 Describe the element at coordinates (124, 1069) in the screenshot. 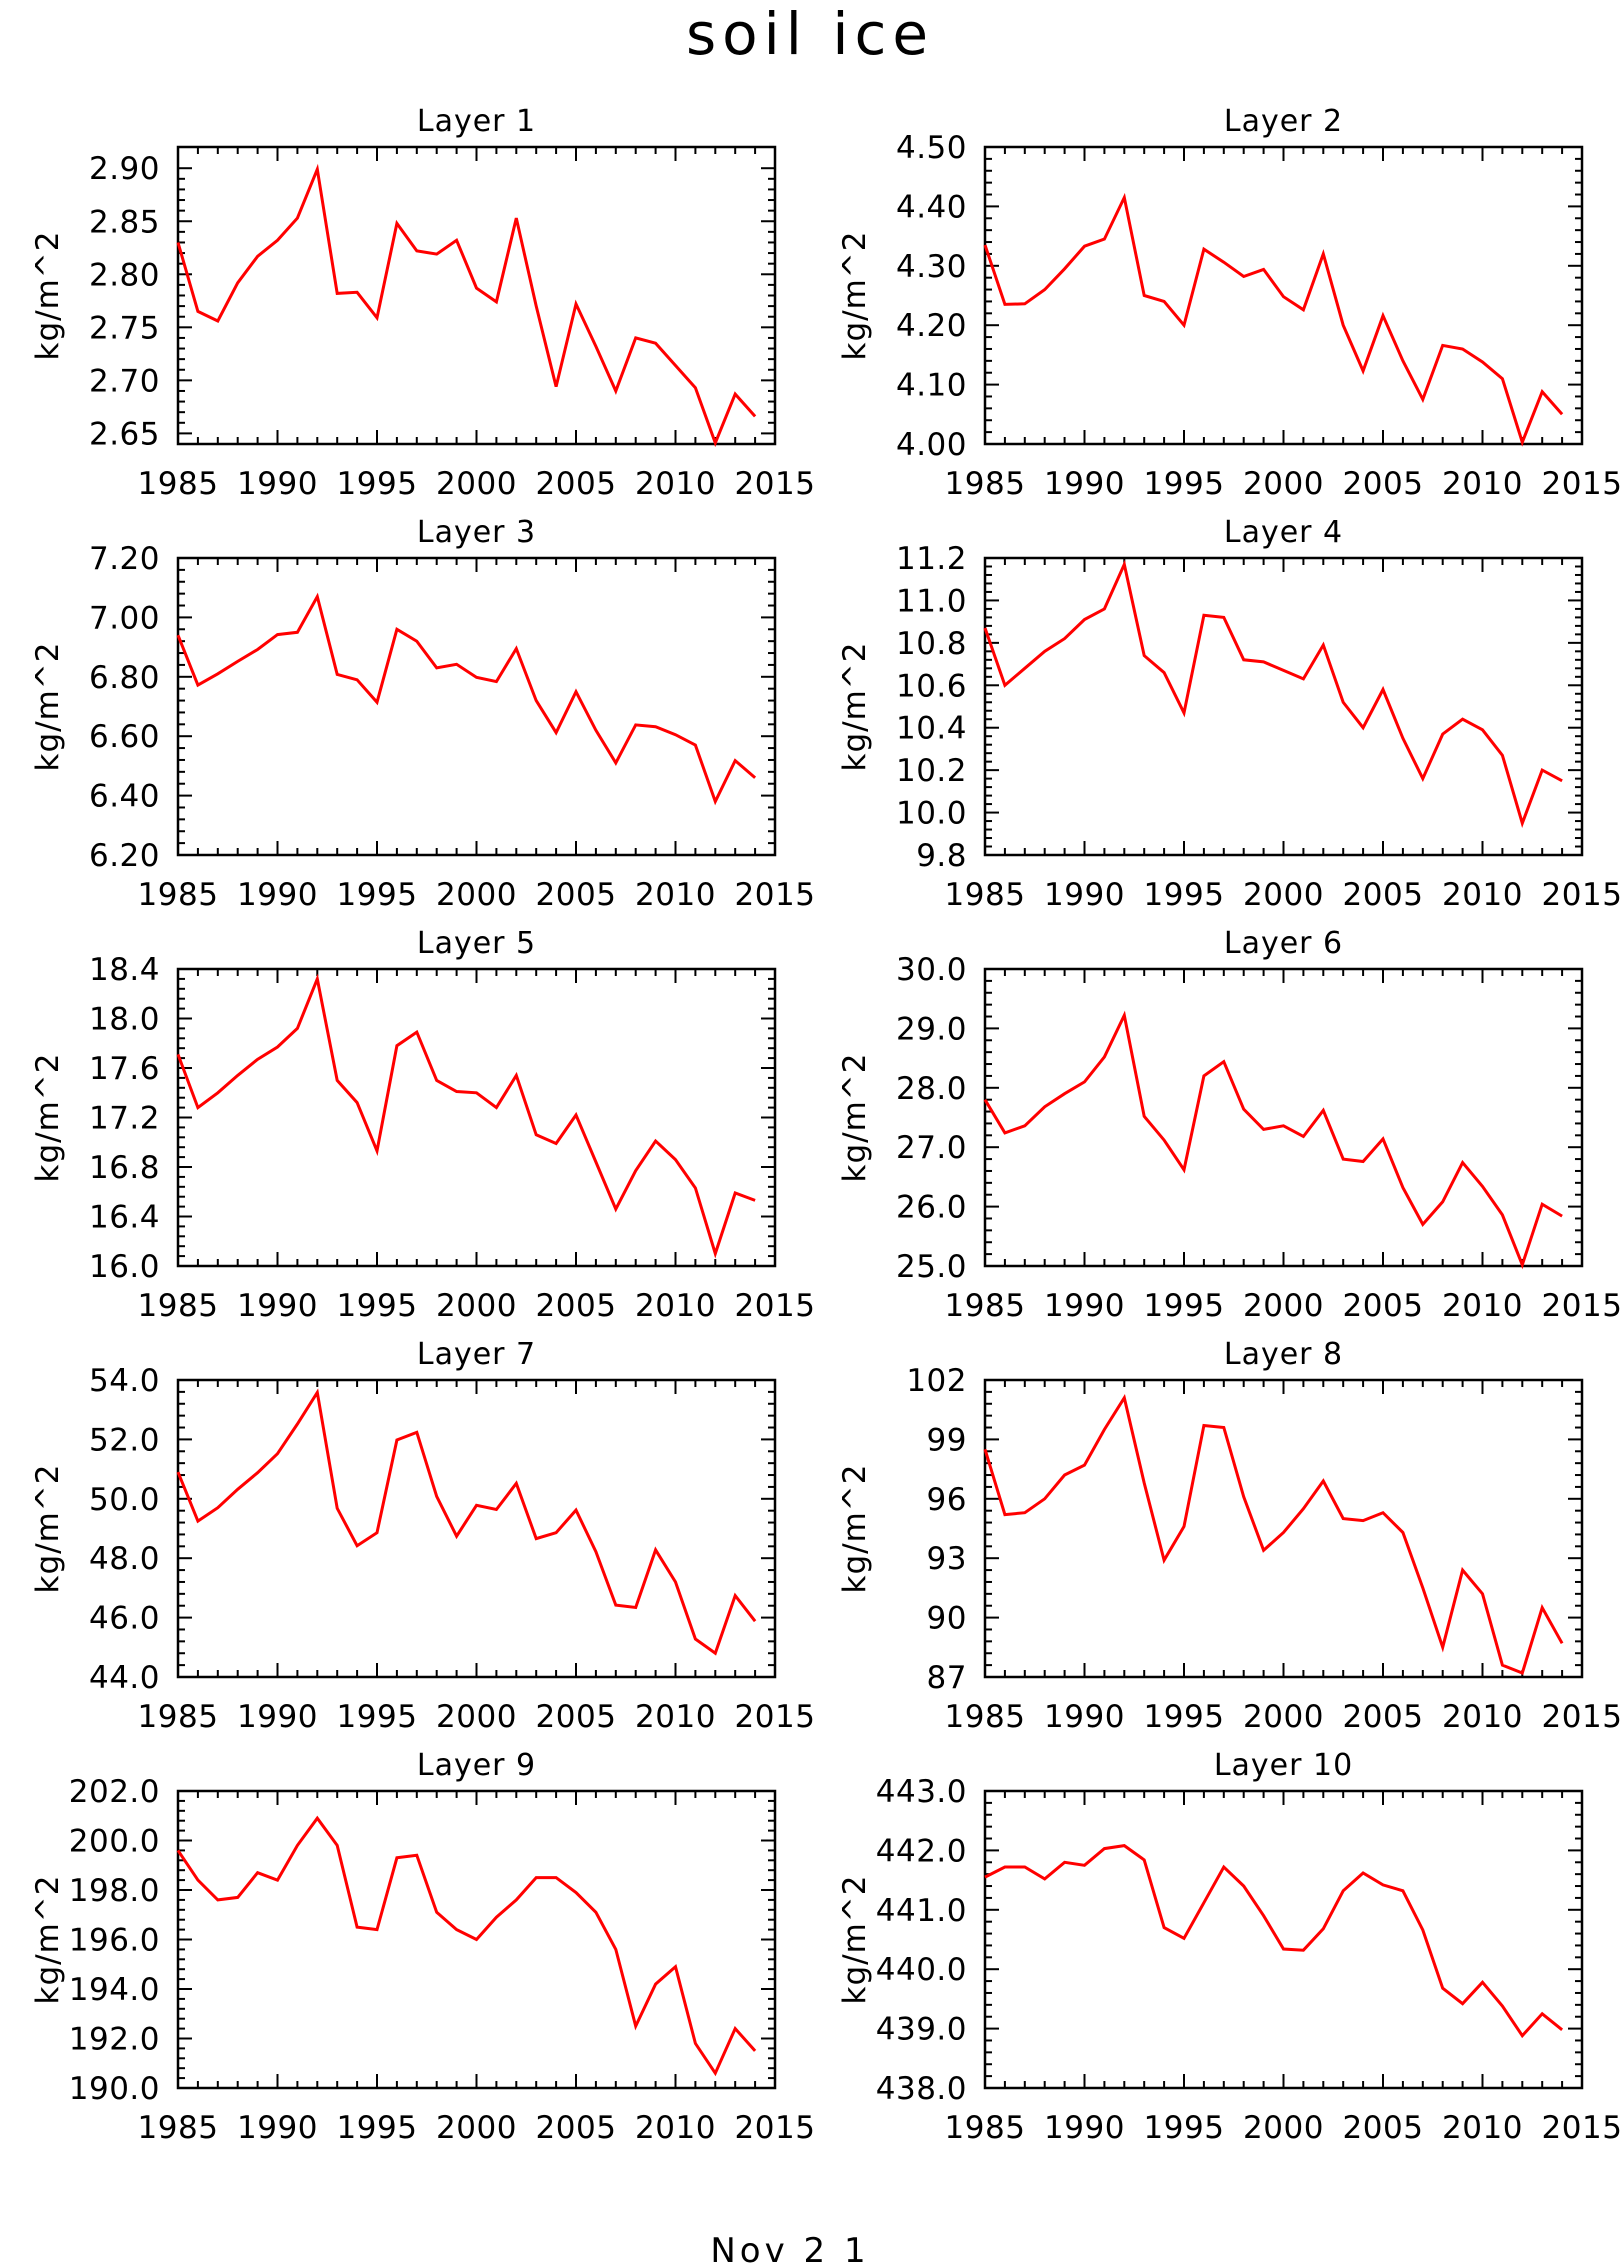

I see `y-tick-label: 17.6` at that location.